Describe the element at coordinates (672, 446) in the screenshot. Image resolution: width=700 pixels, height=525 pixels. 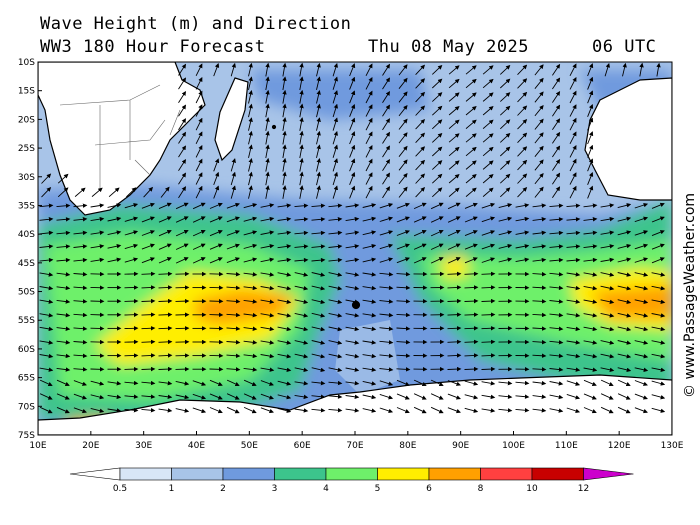
I see `lon-label: 130E` at that location.